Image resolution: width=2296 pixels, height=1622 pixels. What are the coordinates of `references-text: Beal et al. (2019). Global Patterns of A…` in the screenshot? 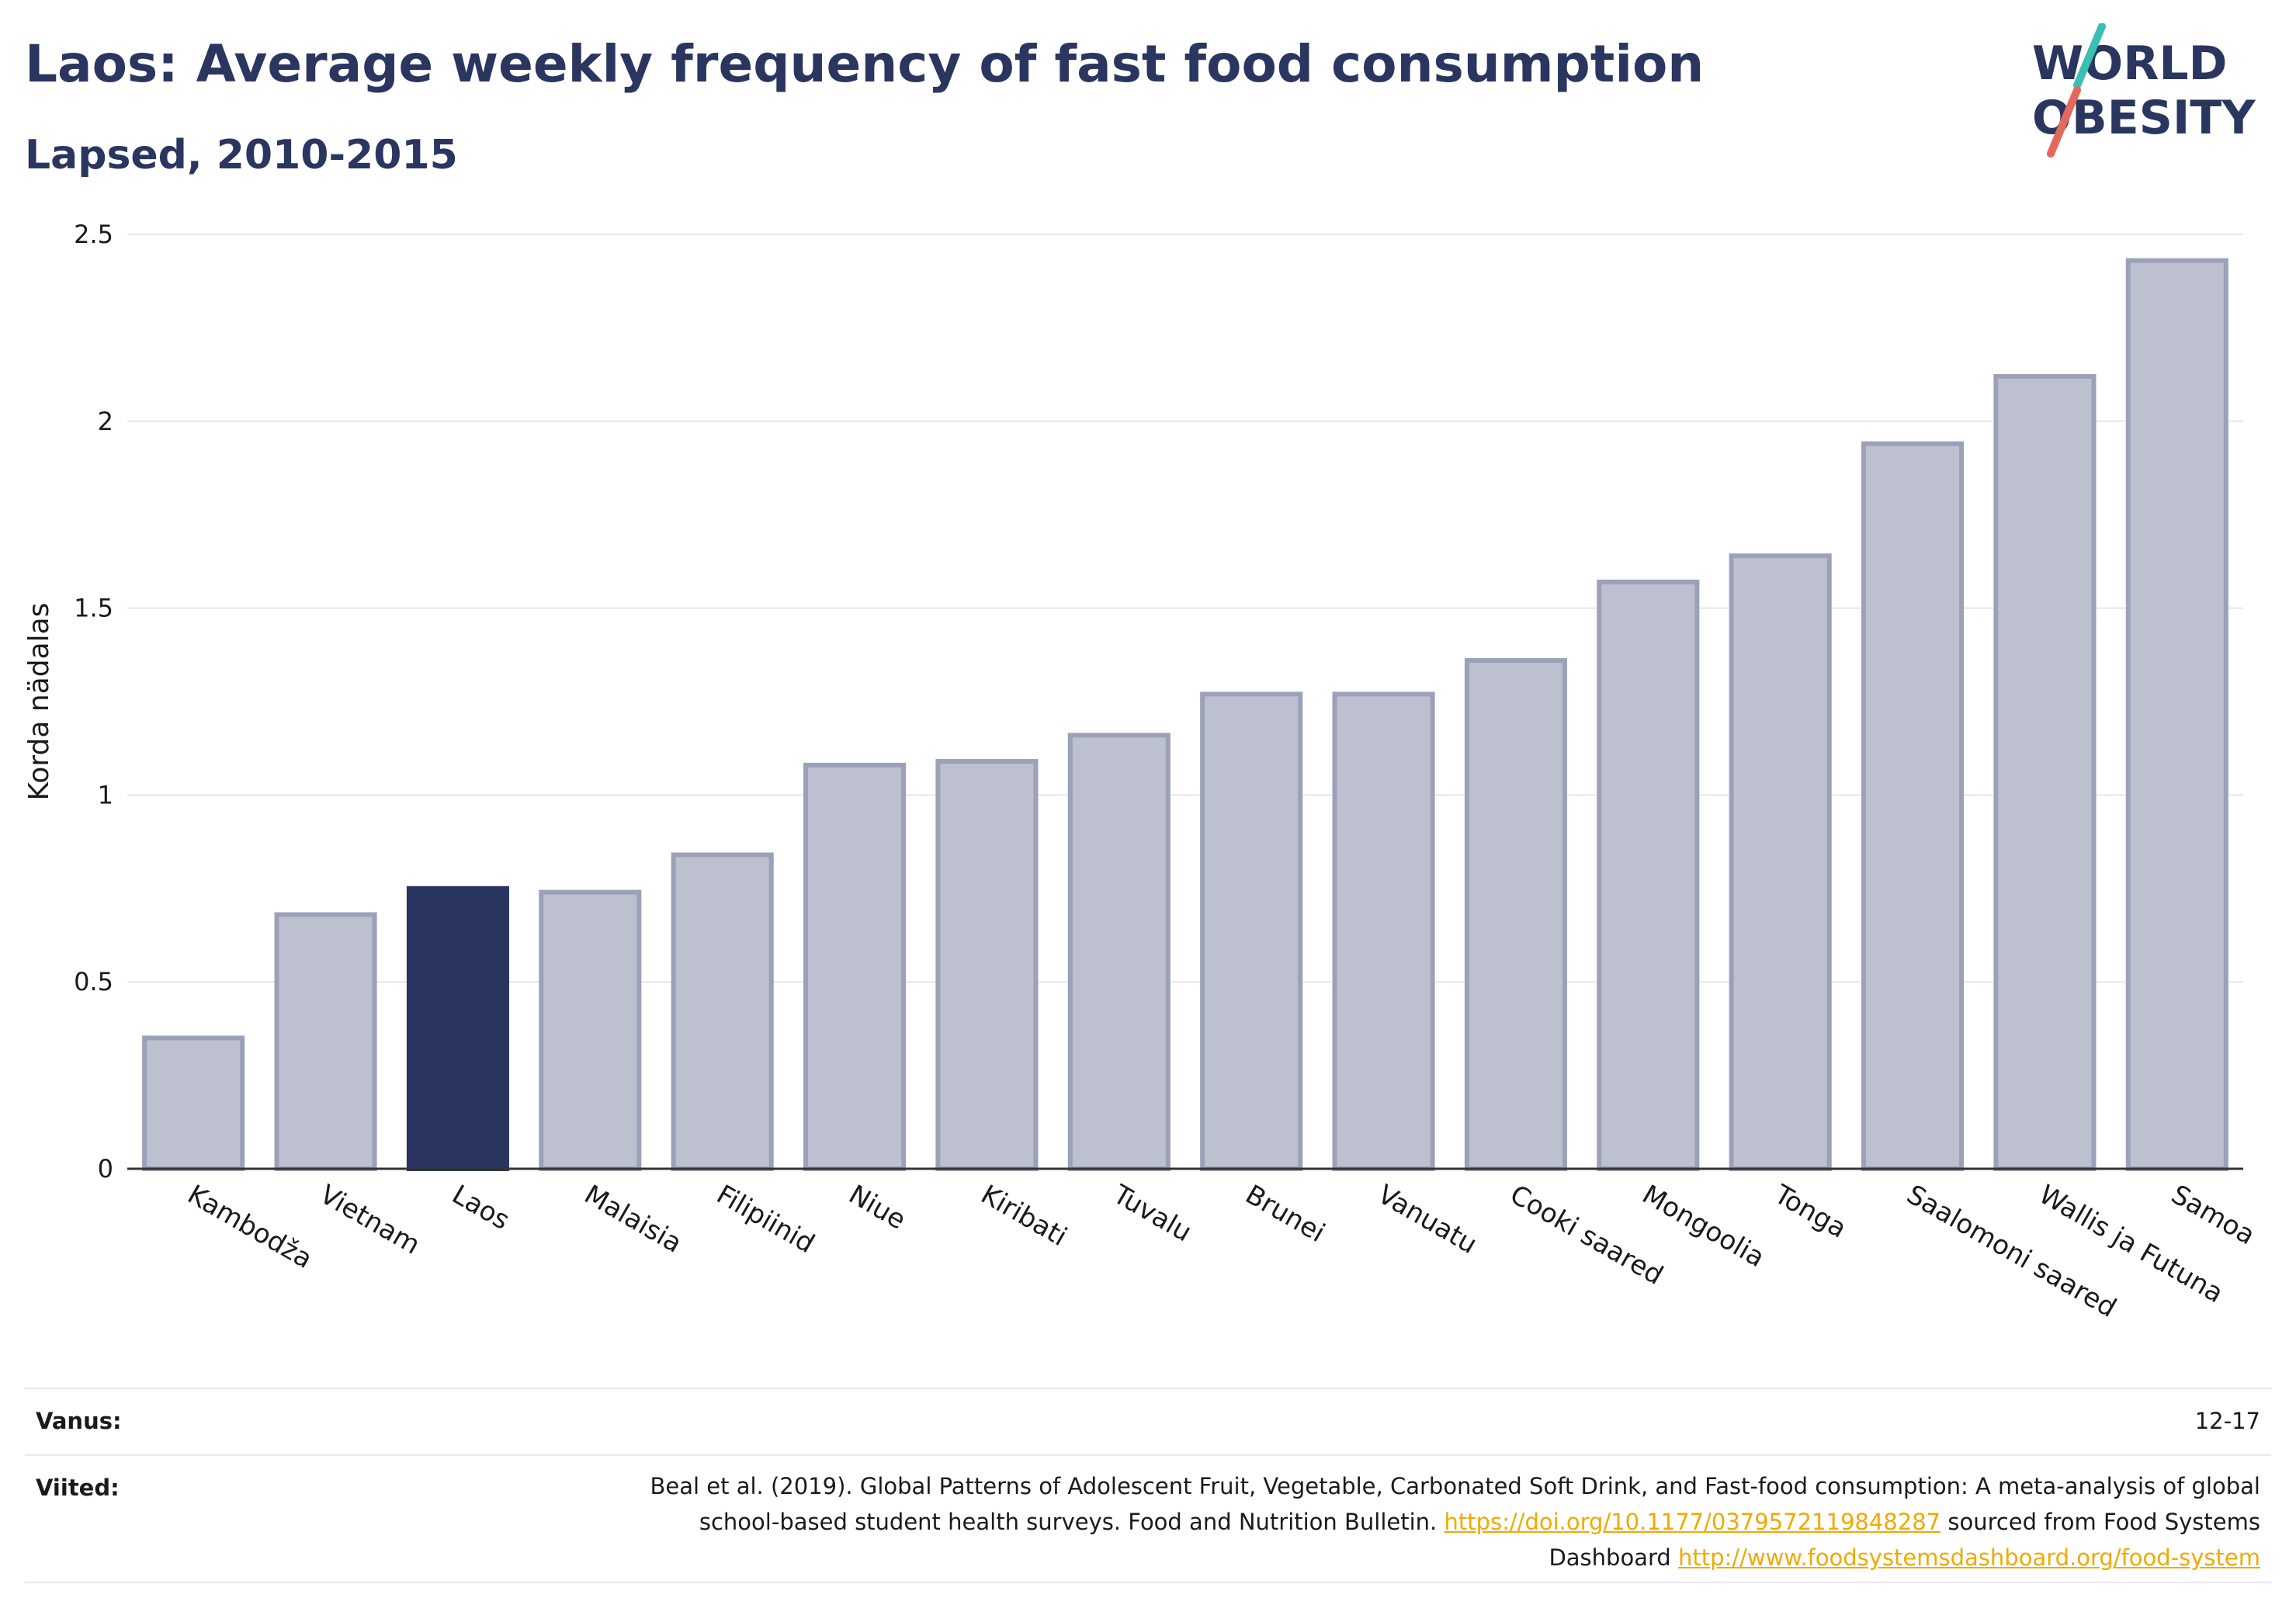 It's located at (1445, 1521).